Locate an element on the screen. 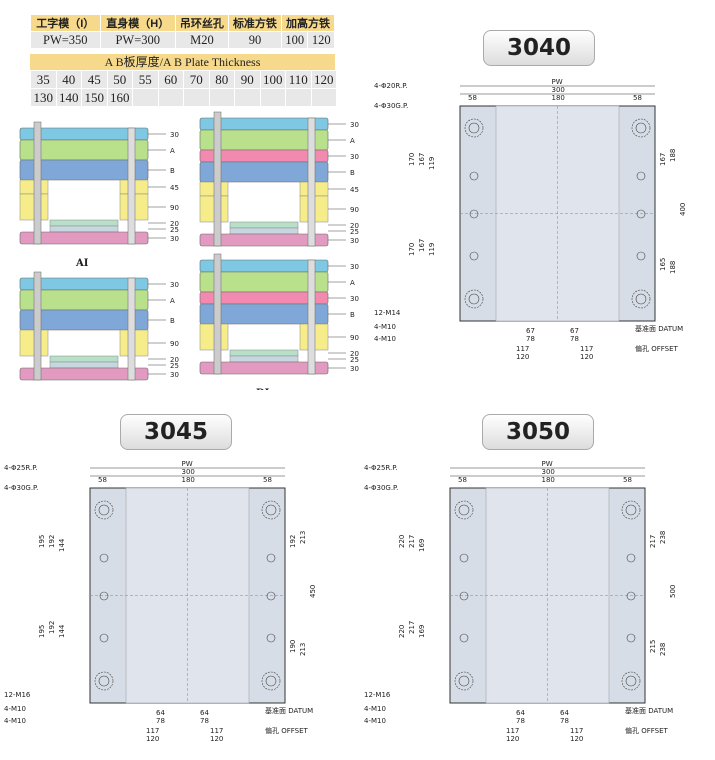 This screenshot has width=715, height=760. plate-dim-label: 90 is located at coordinates (354, 210).